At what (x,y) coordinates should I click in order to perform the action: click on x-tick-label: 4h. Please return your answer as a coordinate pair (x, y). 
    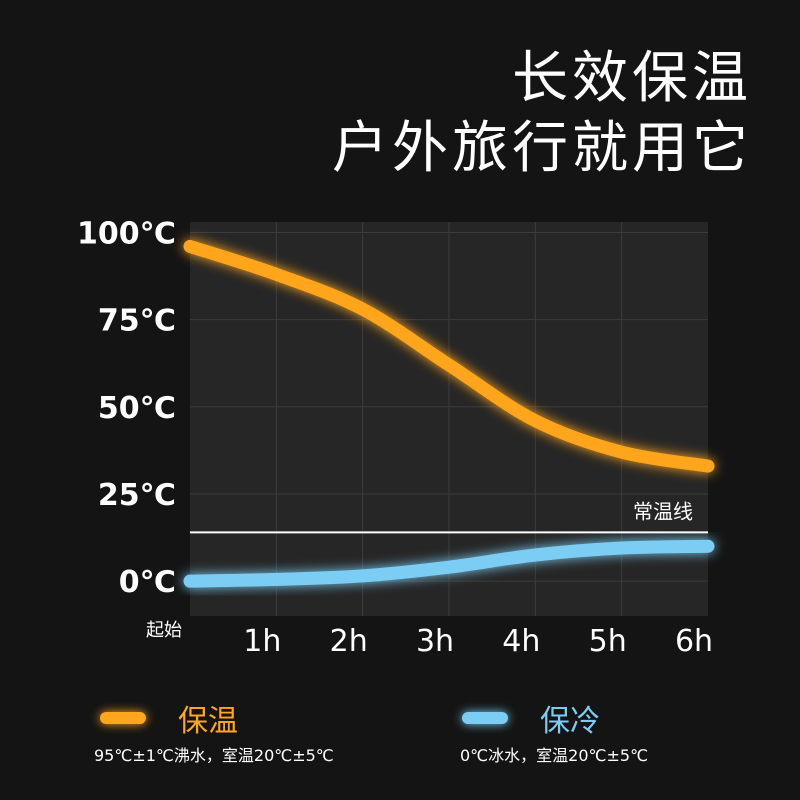
    Looking at the image, I should click on (521, 641).